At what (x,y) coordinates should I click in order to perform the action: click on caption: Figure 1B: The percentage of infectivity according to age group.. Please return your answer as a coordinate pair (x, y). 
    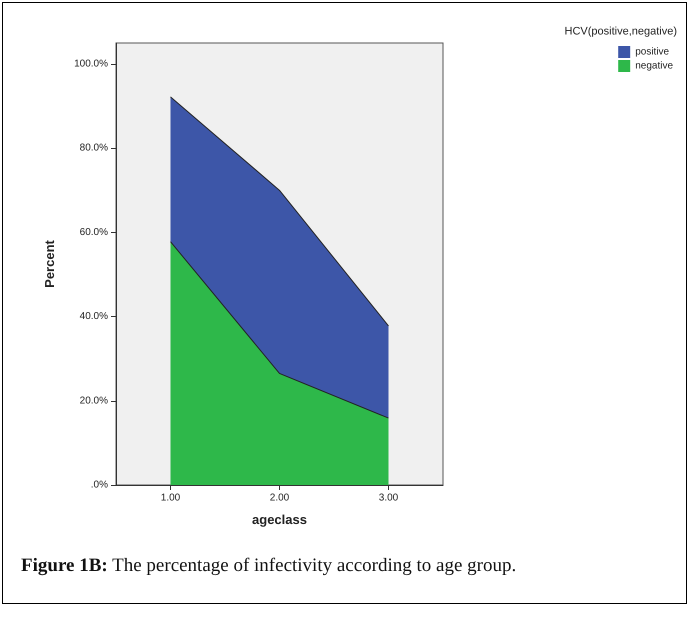
    Looking at the image, I should click on (268, 566).